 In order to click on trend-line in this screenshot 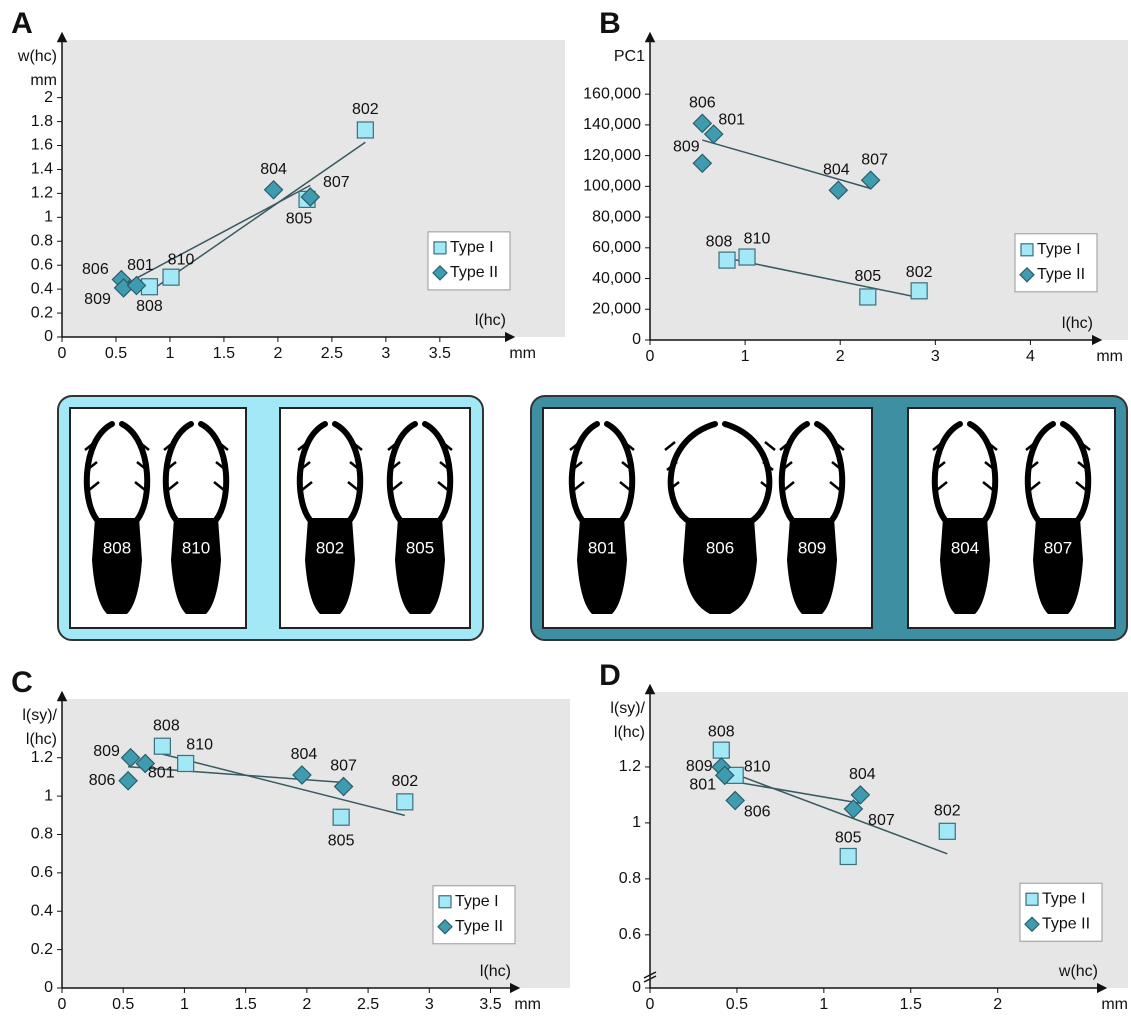, I will do `click(216, 235)`.